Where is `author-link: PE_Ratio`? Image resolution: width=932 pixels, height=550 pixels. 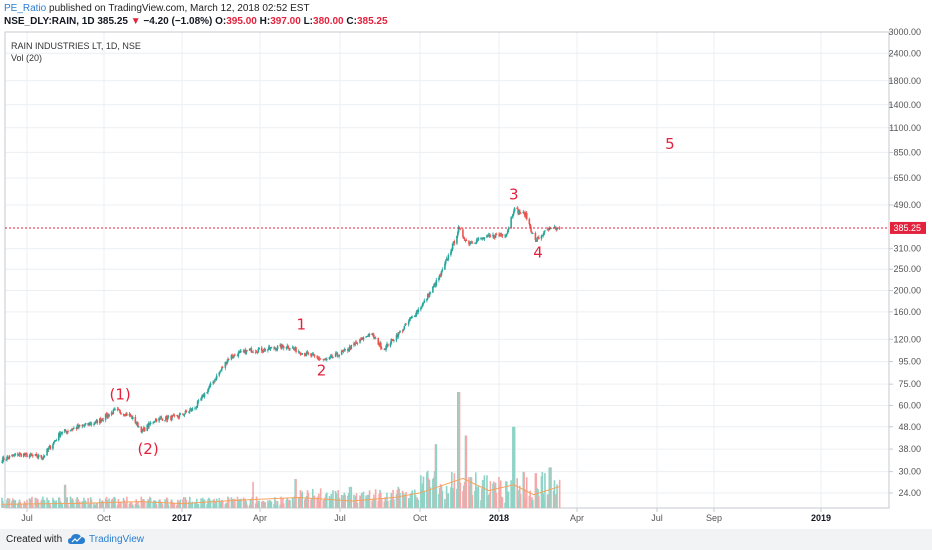
author-link: PE_Ratio is located at coordinates (25, 8).